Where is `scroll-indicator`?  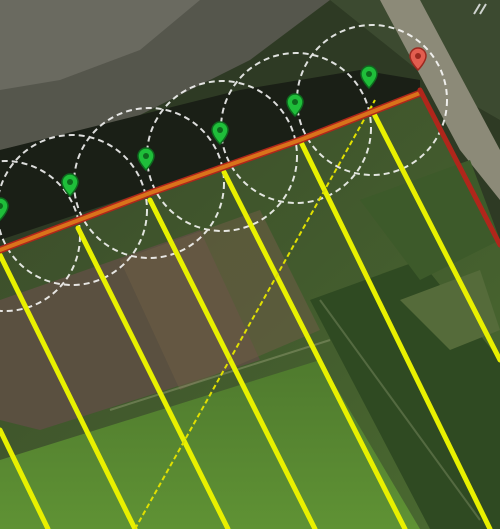 scroll-indicator is located at coordinates (480, 9).